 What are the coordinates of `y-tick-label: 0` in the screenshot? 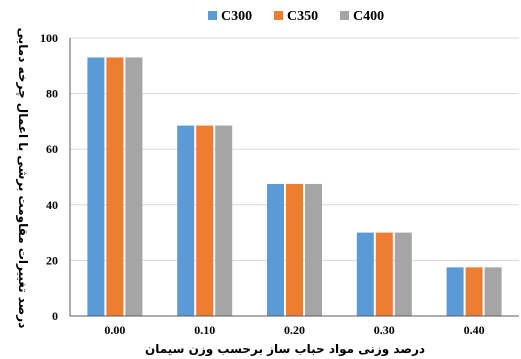 It's located at (55, 316).